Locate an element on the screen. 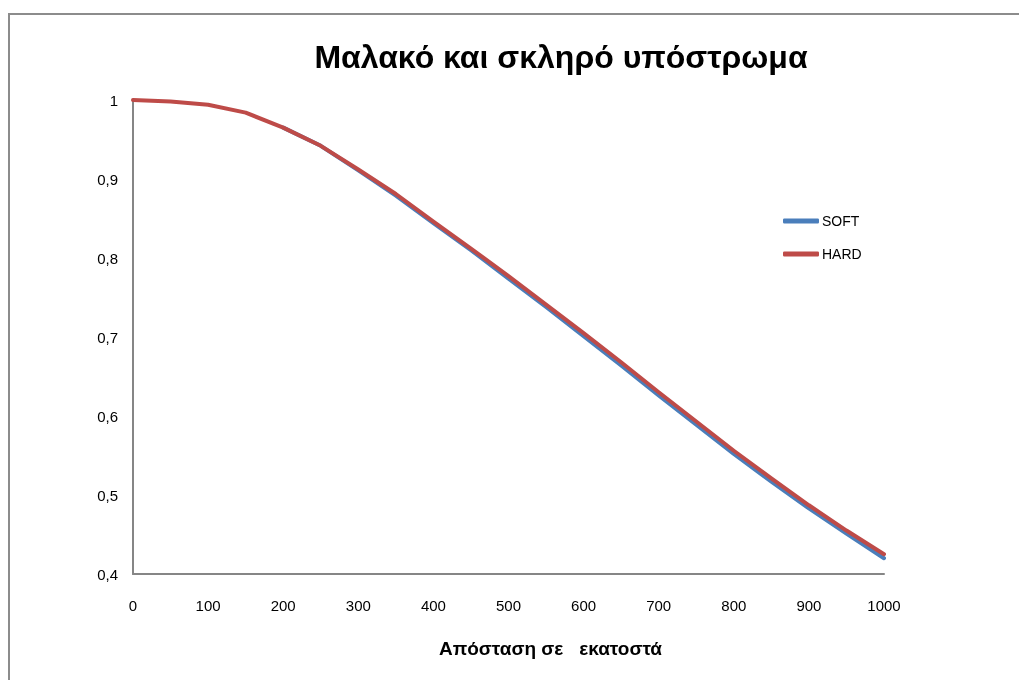 The height and width of the screenshot is (680, 1019). y-tick-label: 0,4 is located at coordinates (107, 574).